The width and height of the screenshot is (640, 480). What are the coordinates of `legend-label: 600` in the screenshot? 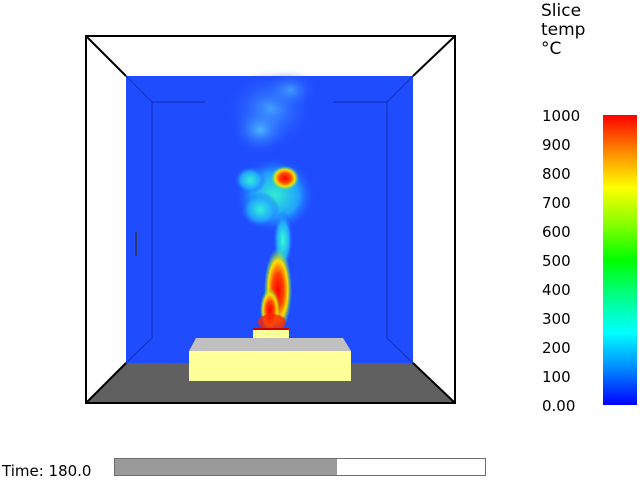 It's located at (556, 232).